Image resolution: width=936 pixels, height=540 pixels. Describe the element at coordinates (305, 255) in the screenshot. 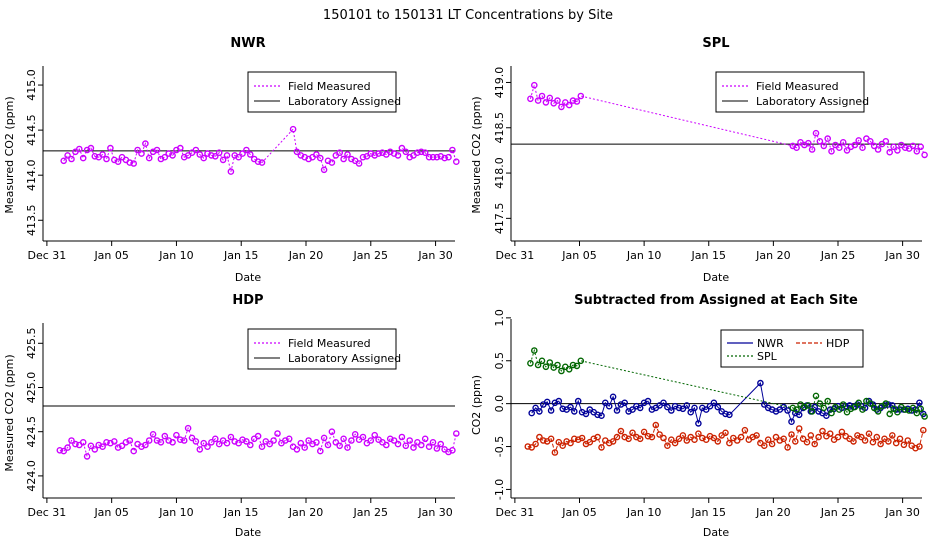

I see `x-tick-label: Jan 20` at that location.